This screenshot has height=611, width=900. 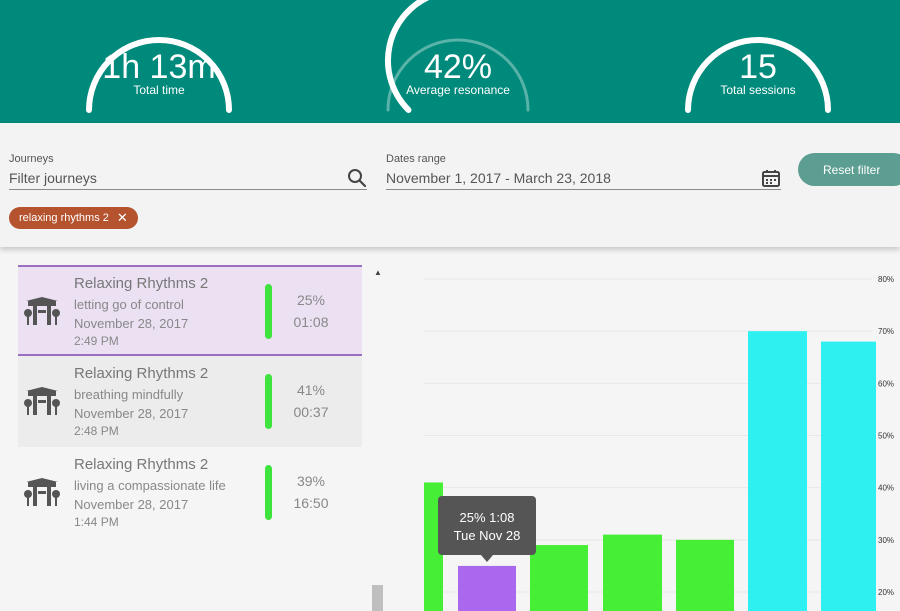 What do you see at coordinates (886, 540) in the screenshot?
I see `y-tick-label: 30%` at bounding box center [886, 540].